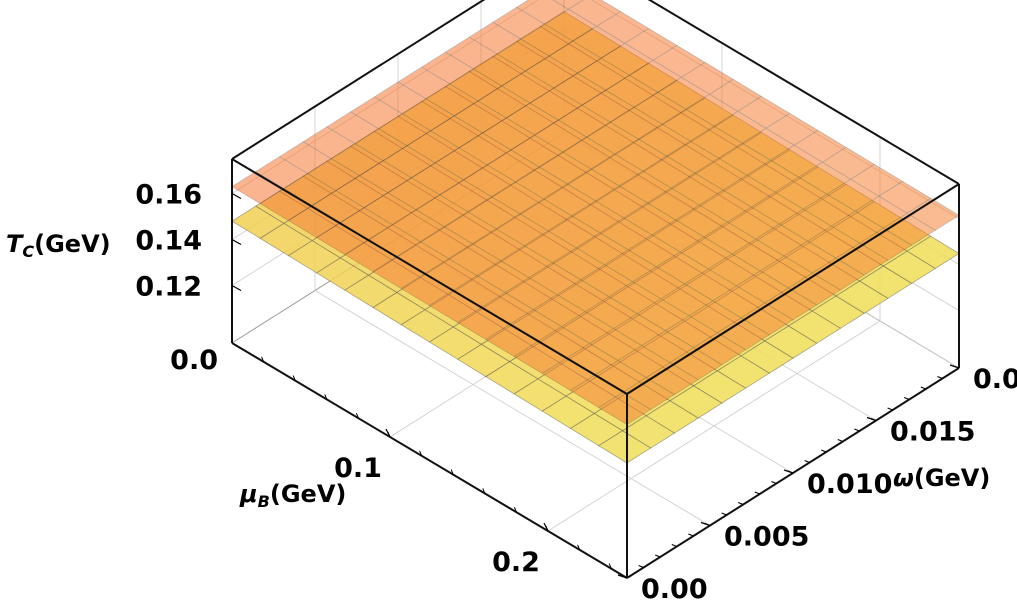 Image resolution: width=1017 pixels, height=610 pixels. What do you see at coordinates (168, 287) in the screenshot?
I see `tc-tick-label: 0.12` at bounding box center [168, 287].